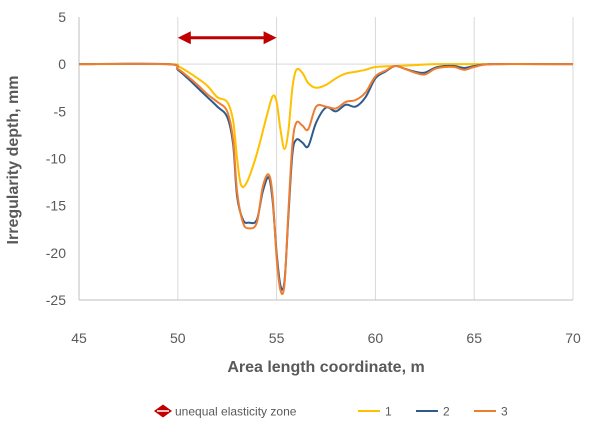  I want to click on y-tick-label: 0, so click(62, 64).